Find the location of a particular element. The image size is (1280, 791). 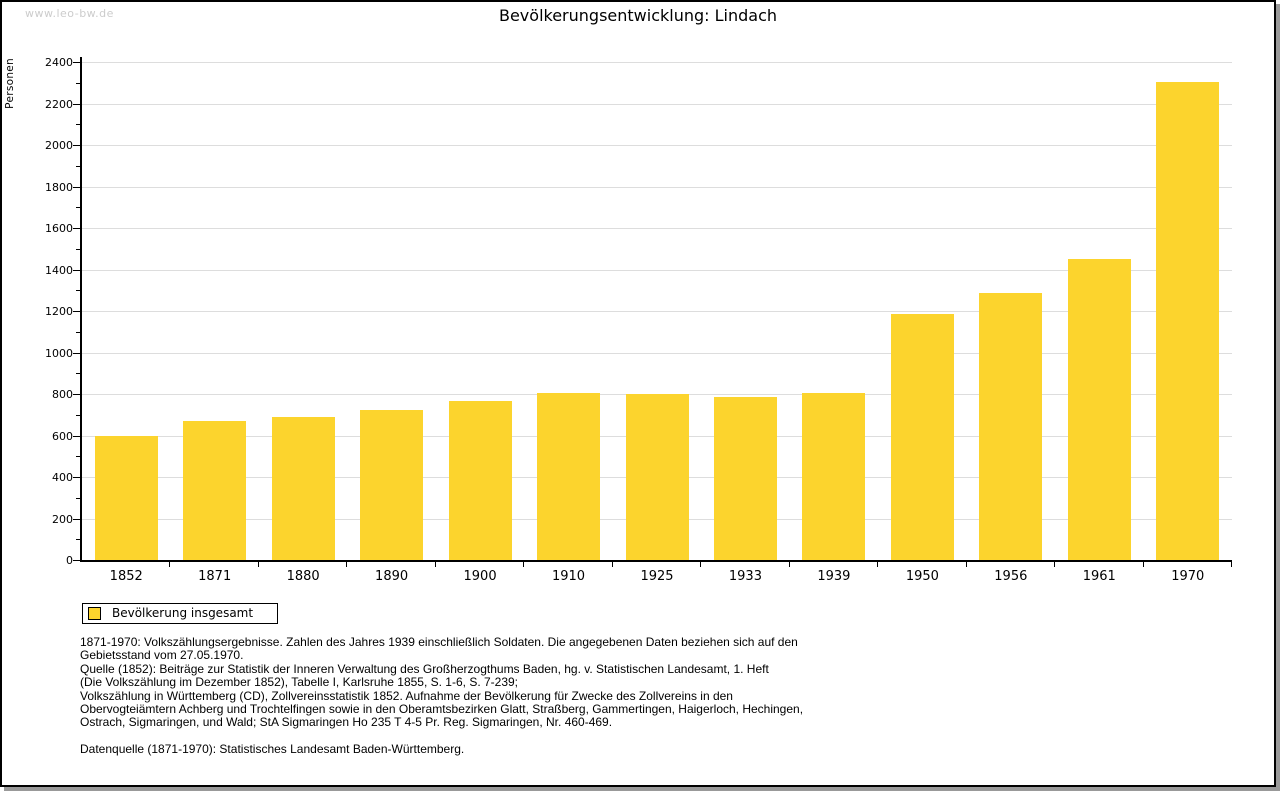

y-tick-label: 0 is located at coordinates (69, 560).